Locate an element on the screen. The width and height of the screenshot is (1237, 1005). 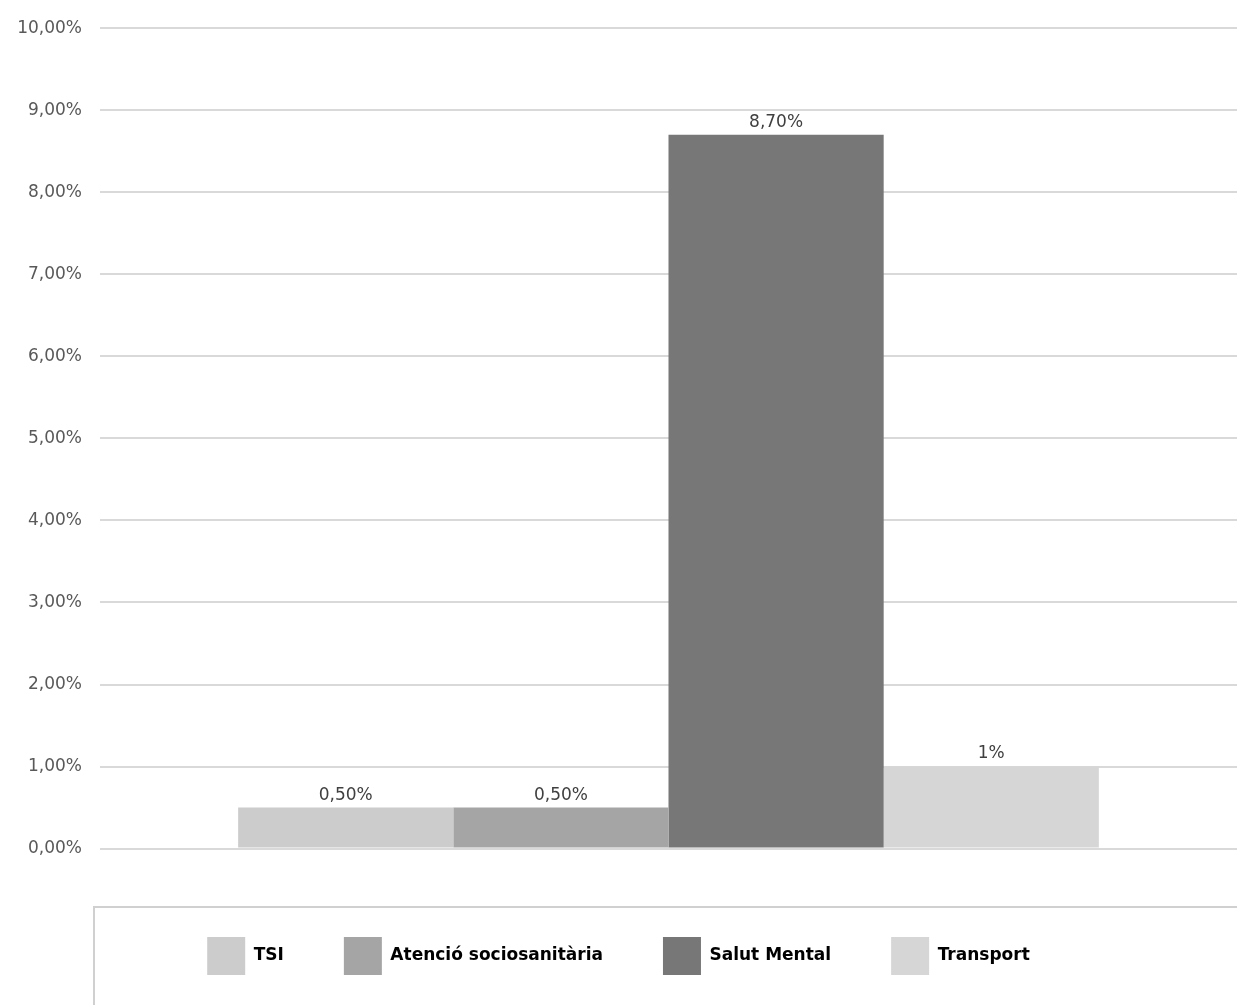
y-tick-label: 0,00% is located at coordinates (54, 847).